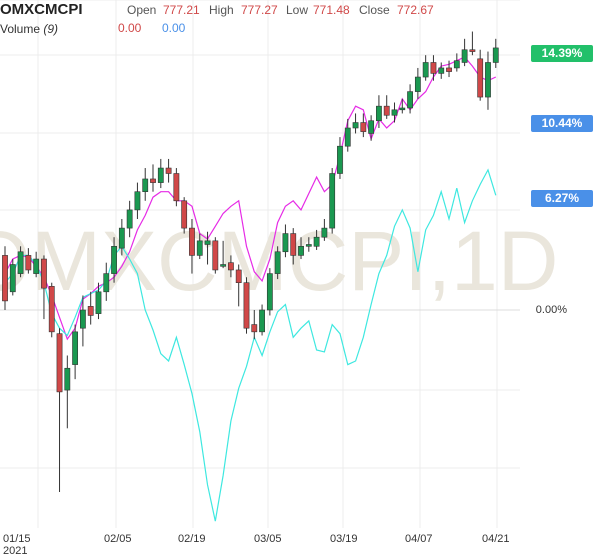 Image resolution: width=600 pixels, height=558 pixels. I want to click on open-value: 777.21, so click(181, 10).